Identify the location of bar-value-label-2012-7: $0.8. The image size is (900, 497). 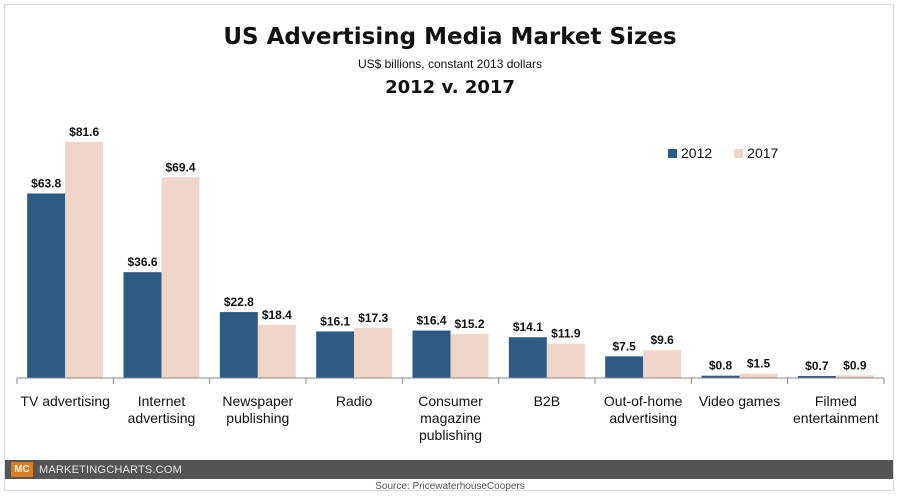
(721, 366).